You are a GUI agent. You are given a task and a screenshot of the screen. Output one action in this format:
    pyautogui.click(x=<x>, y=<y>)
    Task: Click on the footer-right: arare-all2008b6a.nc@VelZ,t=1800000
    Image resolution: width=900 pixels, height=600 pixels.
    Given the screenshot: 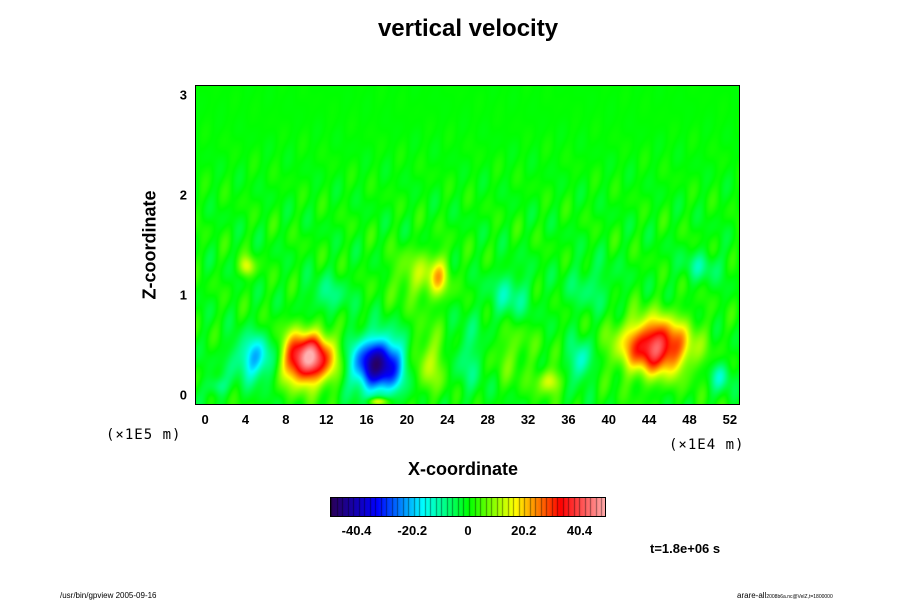 What is the action you would take?
    pyautogui.click(x=785, y=595)
    